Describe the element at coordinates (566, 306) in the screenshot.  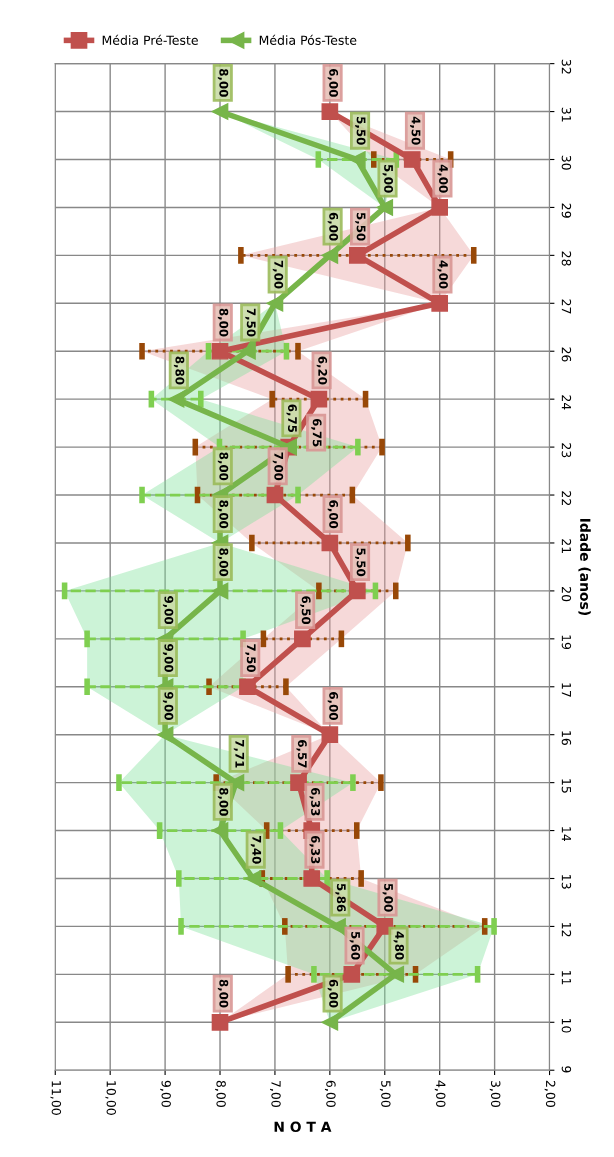
I see `y-tick-label: 27` at that location.